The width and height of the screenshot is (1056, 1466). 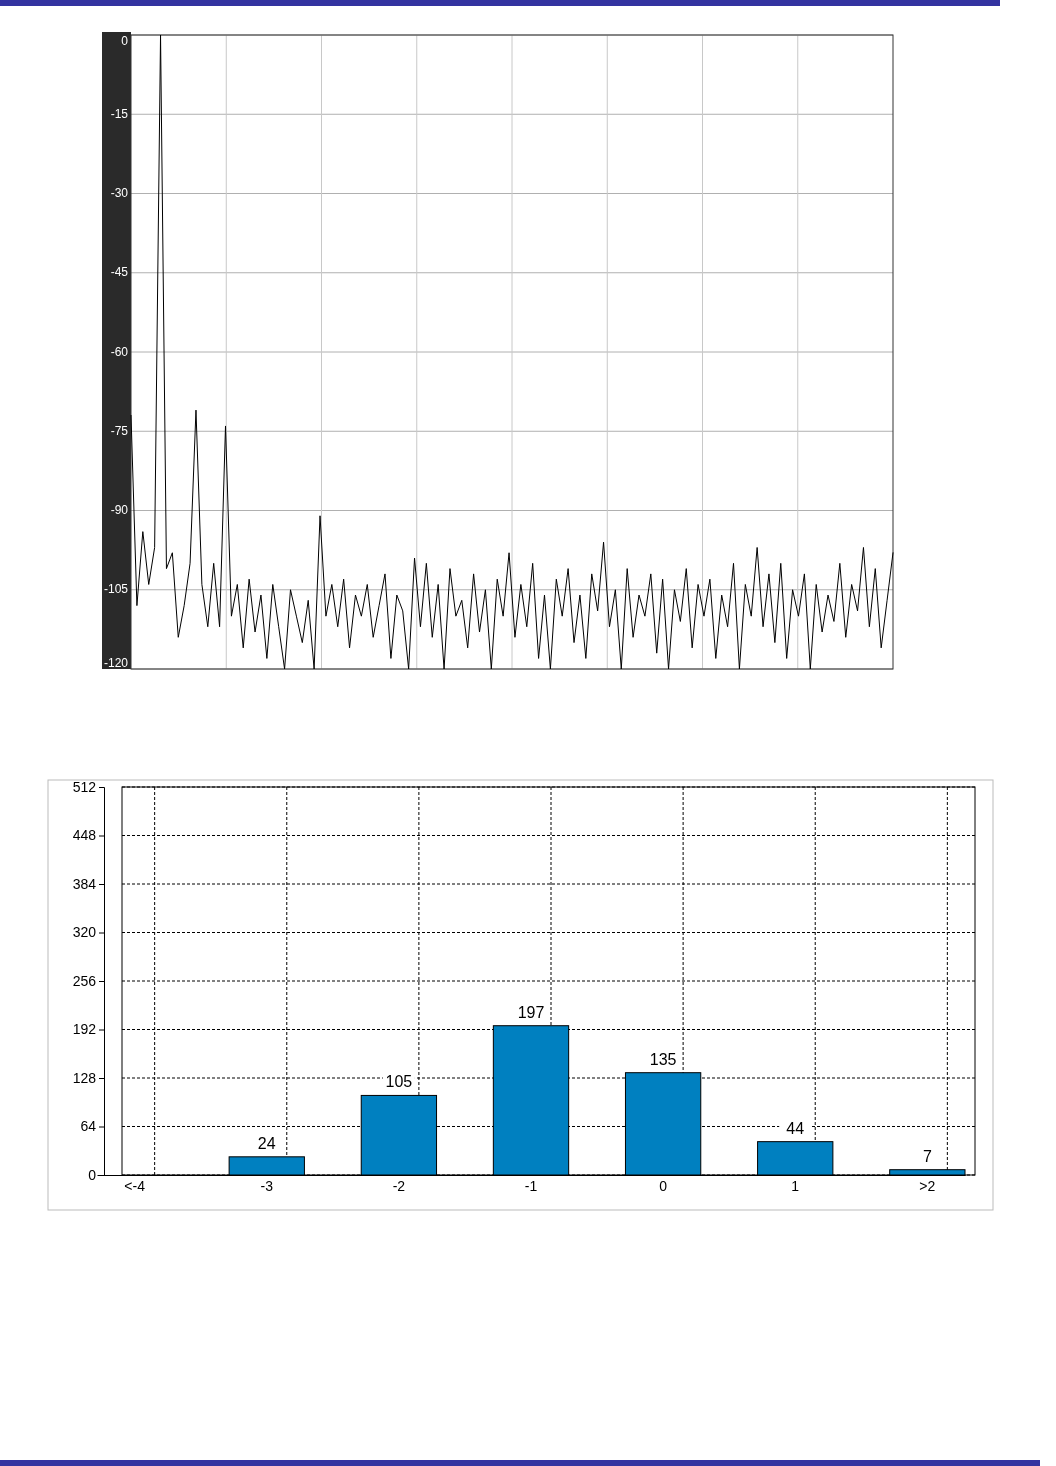 What do you see at coordinates (84, 1029) in the screenshot?
I see `y-tick-label: 192` at bounding box center [84, 1029].